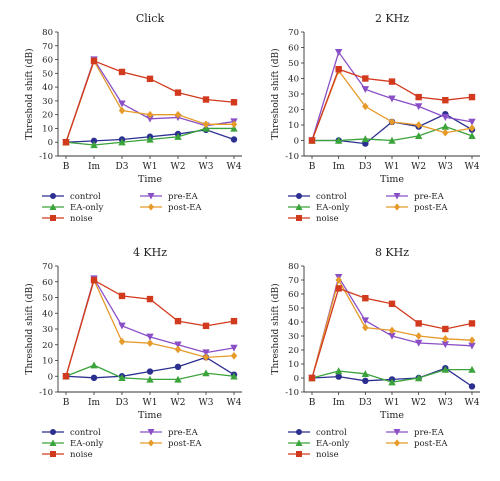 This screenshot has width=500, height=481. Describe the element at coordinates (392, 18) in the screenshot. I see `chart-title: 2 KHz` at that location.